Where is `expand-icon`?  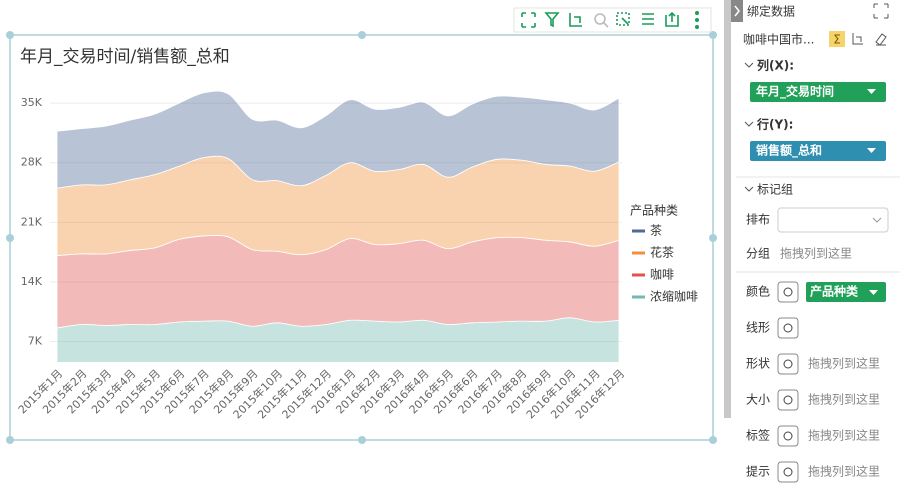
expand-icon is located at coordinates (881, 11).